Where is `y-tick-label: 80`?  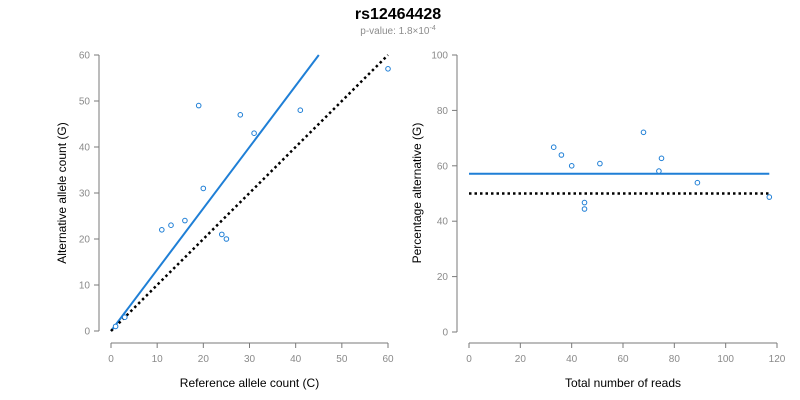 y-tick-label: 80 is located at coordinates (443, 111).